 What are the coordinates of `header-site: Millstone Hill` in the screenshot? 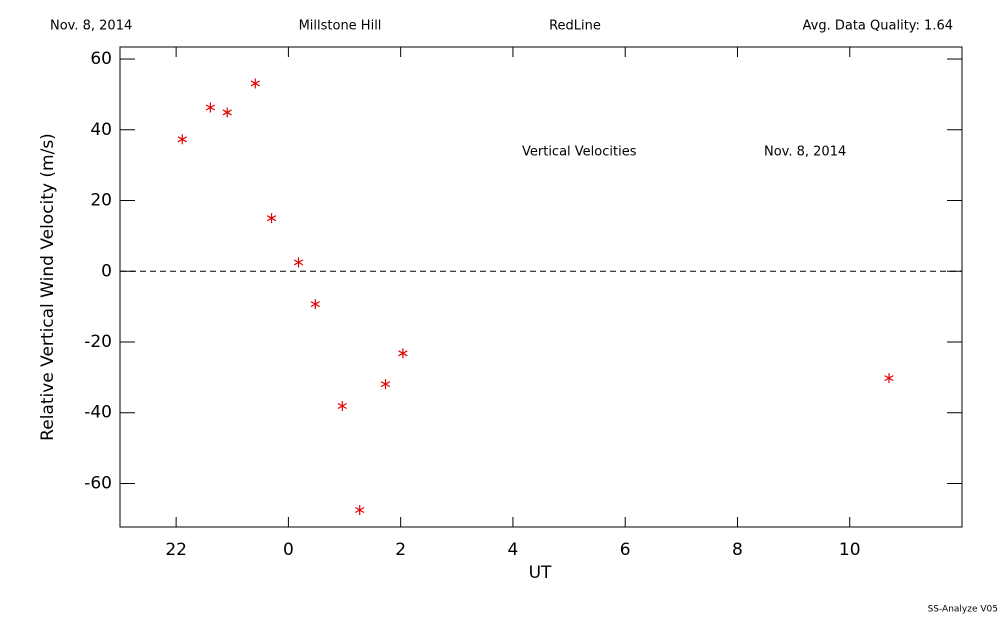 It's located at (340, 26).